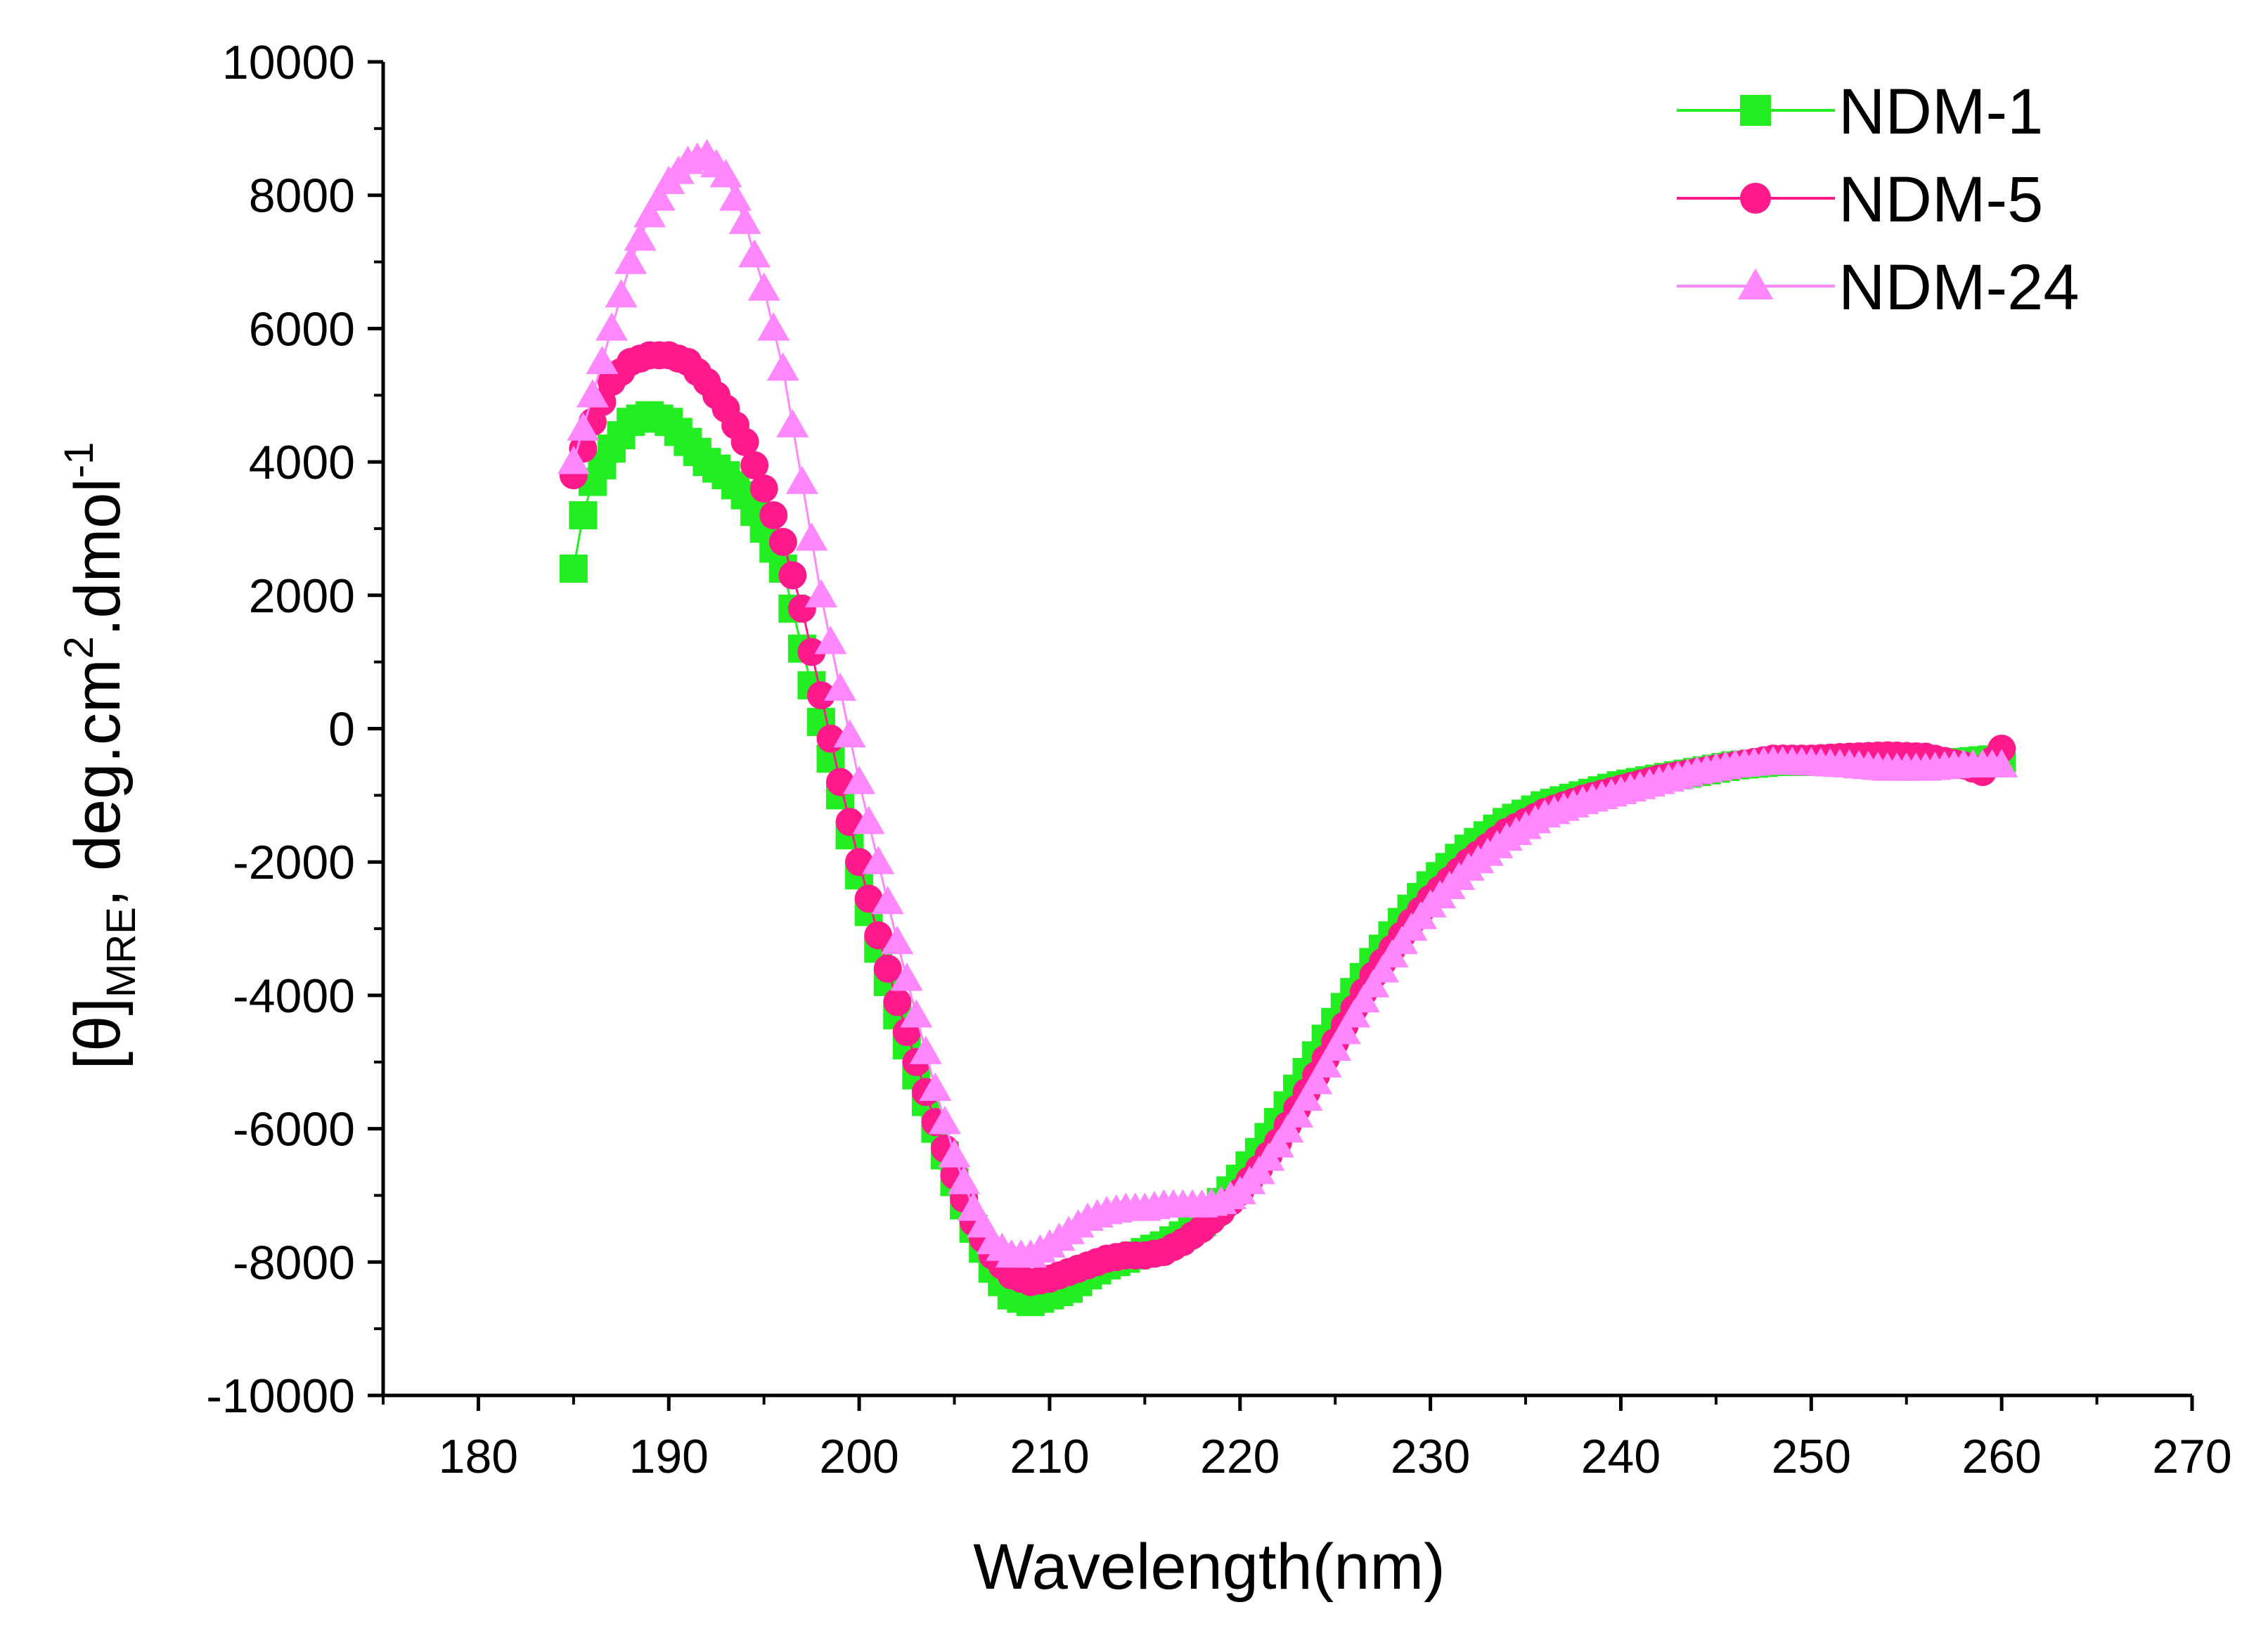  I want to click on legend-label-NDM-1: NDM-1, so click(1940, 112).